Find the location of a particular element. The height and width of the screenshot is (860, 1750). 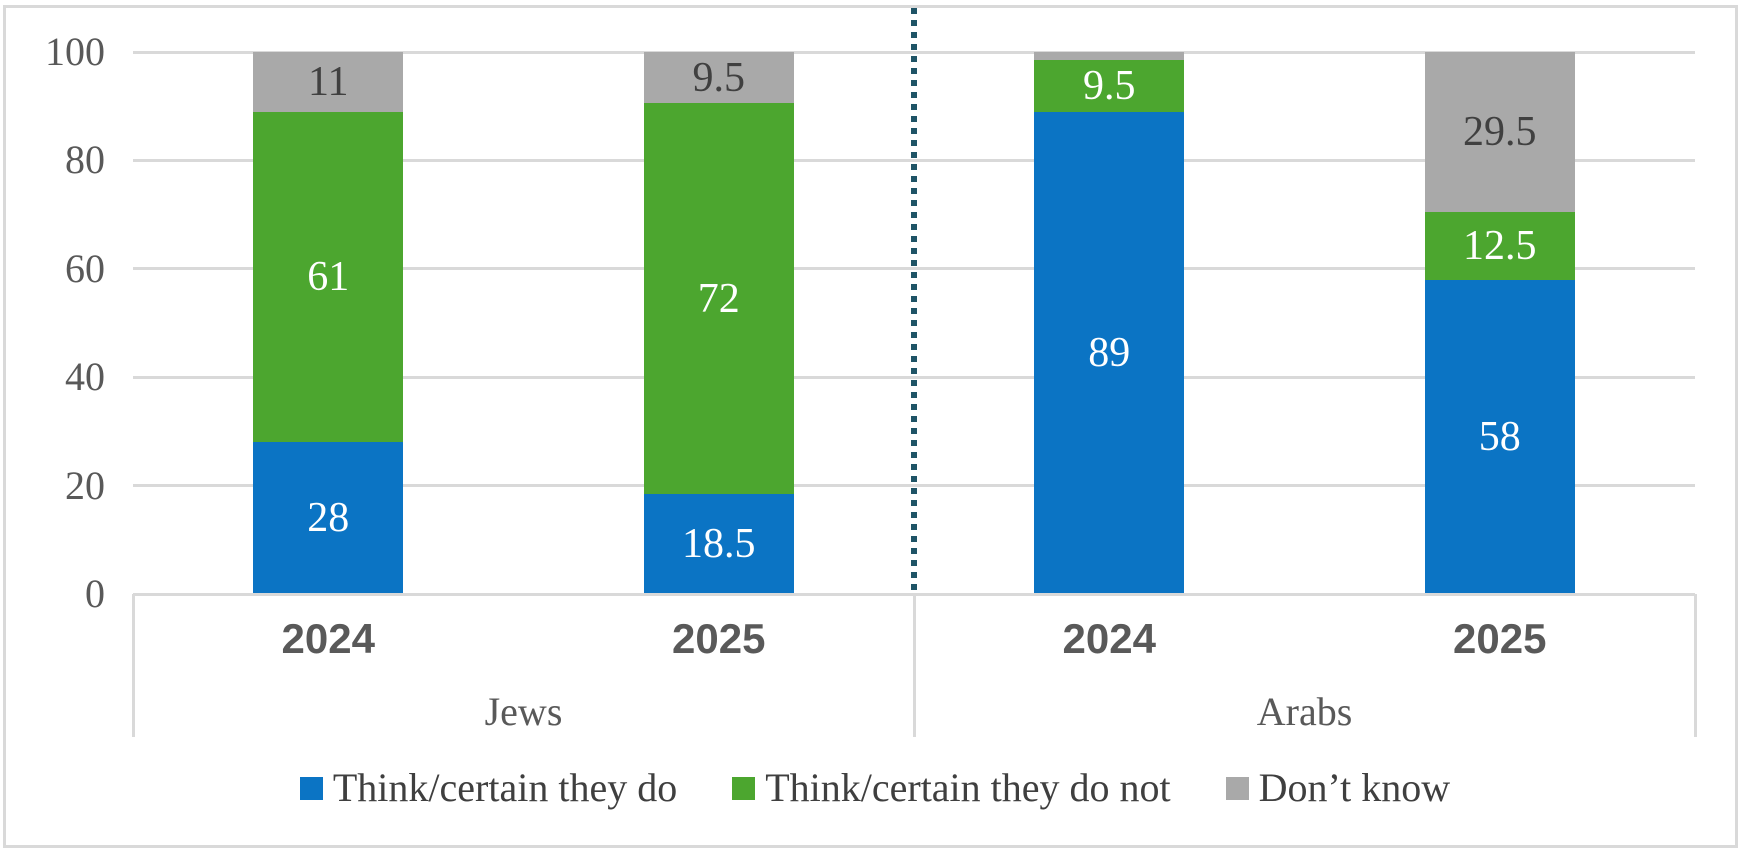

legend-item: Think/certain they do is located at coordinates (488, 787).